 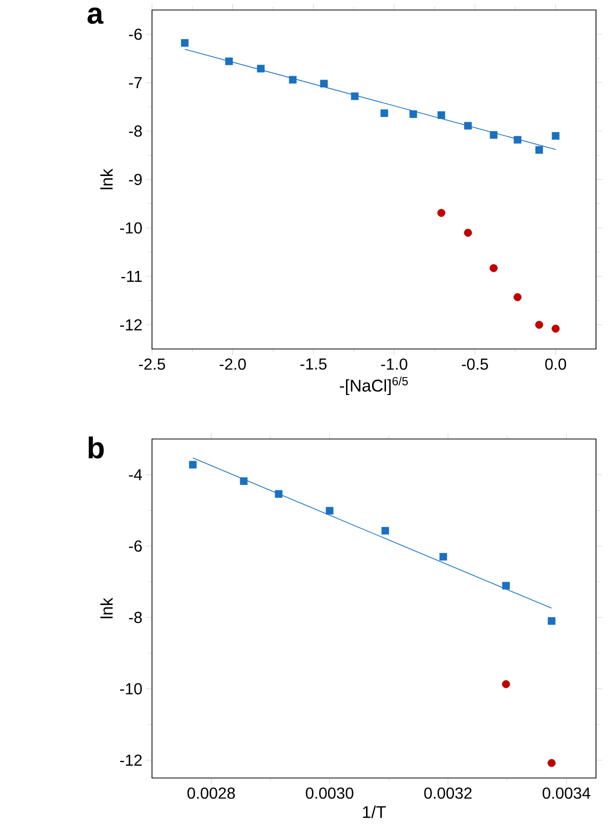 I want to click on x-tick-label: -2.5, so click(x=152, y=364).